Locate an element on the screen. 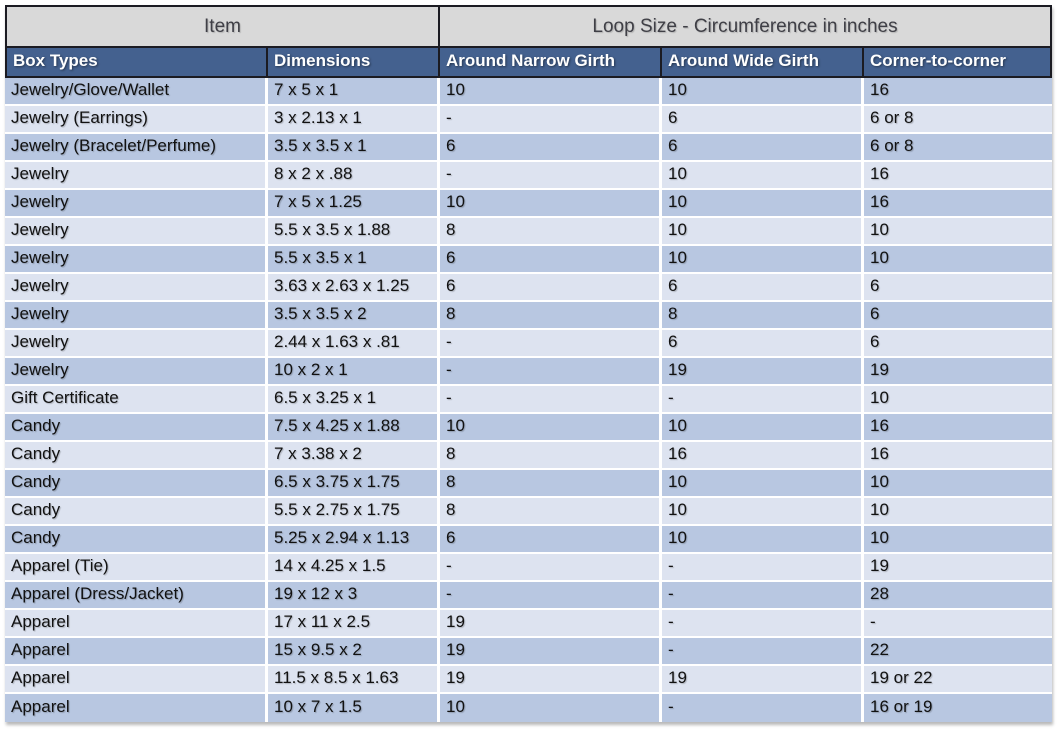 The height and width of the screenshot is (735, 1057). table-row: Apparel 10 x 7 x 1.5 10-16 or 19 is located at coordinates (529, 708).